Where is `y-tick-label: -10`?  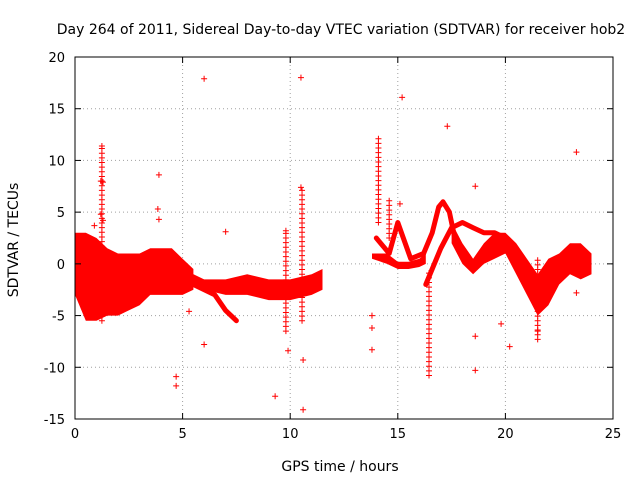 y-tick-label: -10 is located at coordinates (54, 368).